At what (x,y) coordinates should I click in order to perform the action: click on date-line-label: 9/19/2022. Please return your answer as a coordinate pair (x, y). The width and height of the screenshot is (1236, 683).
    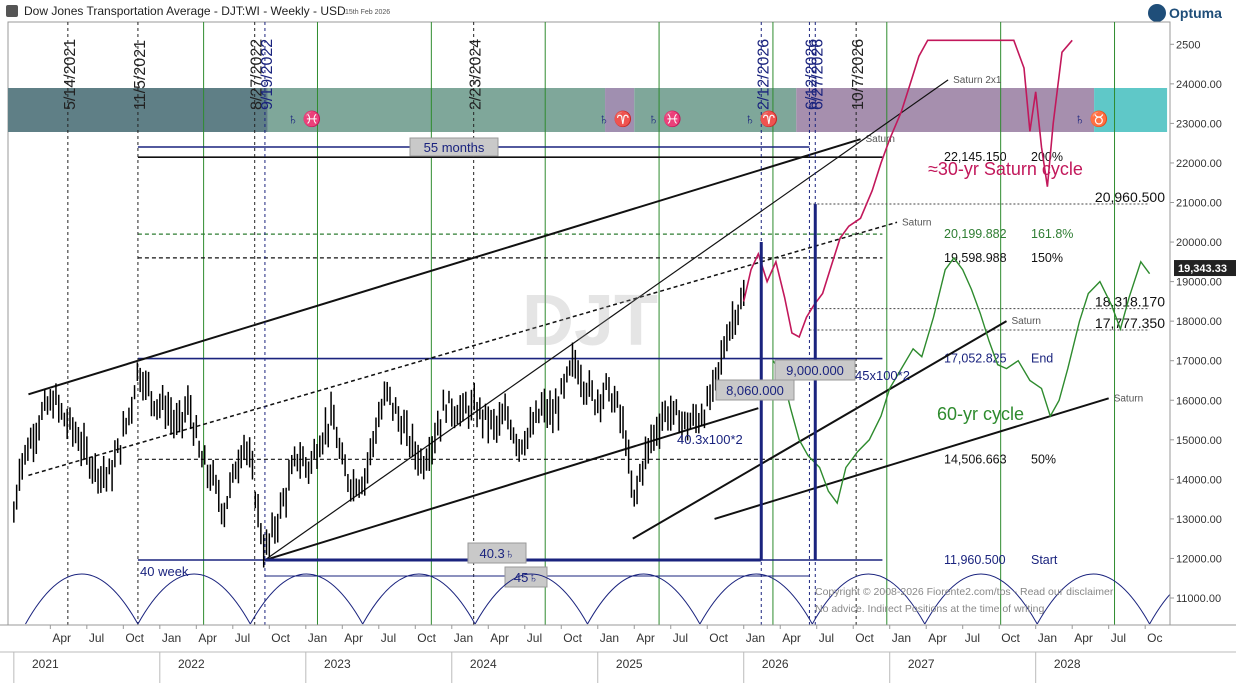
    Looking at the image, I should click on (267, 74).